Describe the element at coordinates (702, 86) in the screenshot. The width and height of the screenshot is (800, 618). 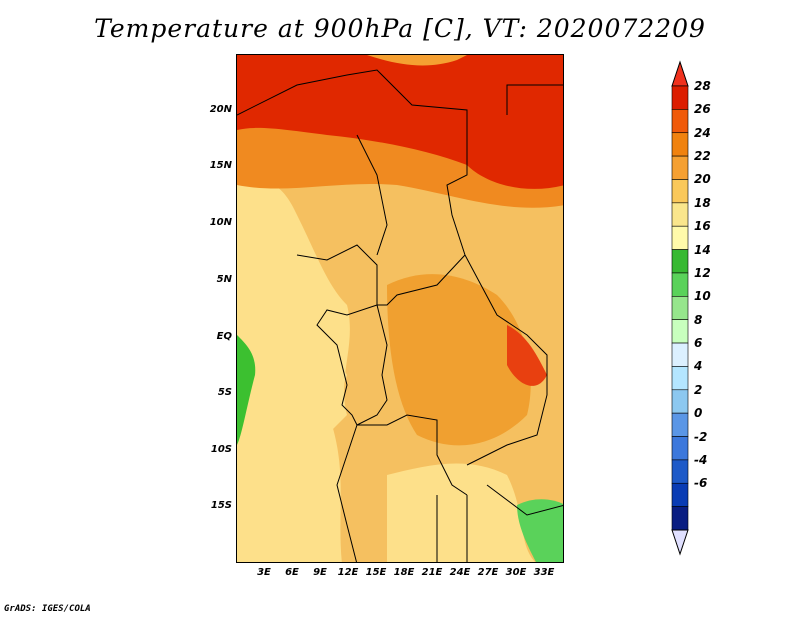
I see `colorbar-label: 28` at that location.